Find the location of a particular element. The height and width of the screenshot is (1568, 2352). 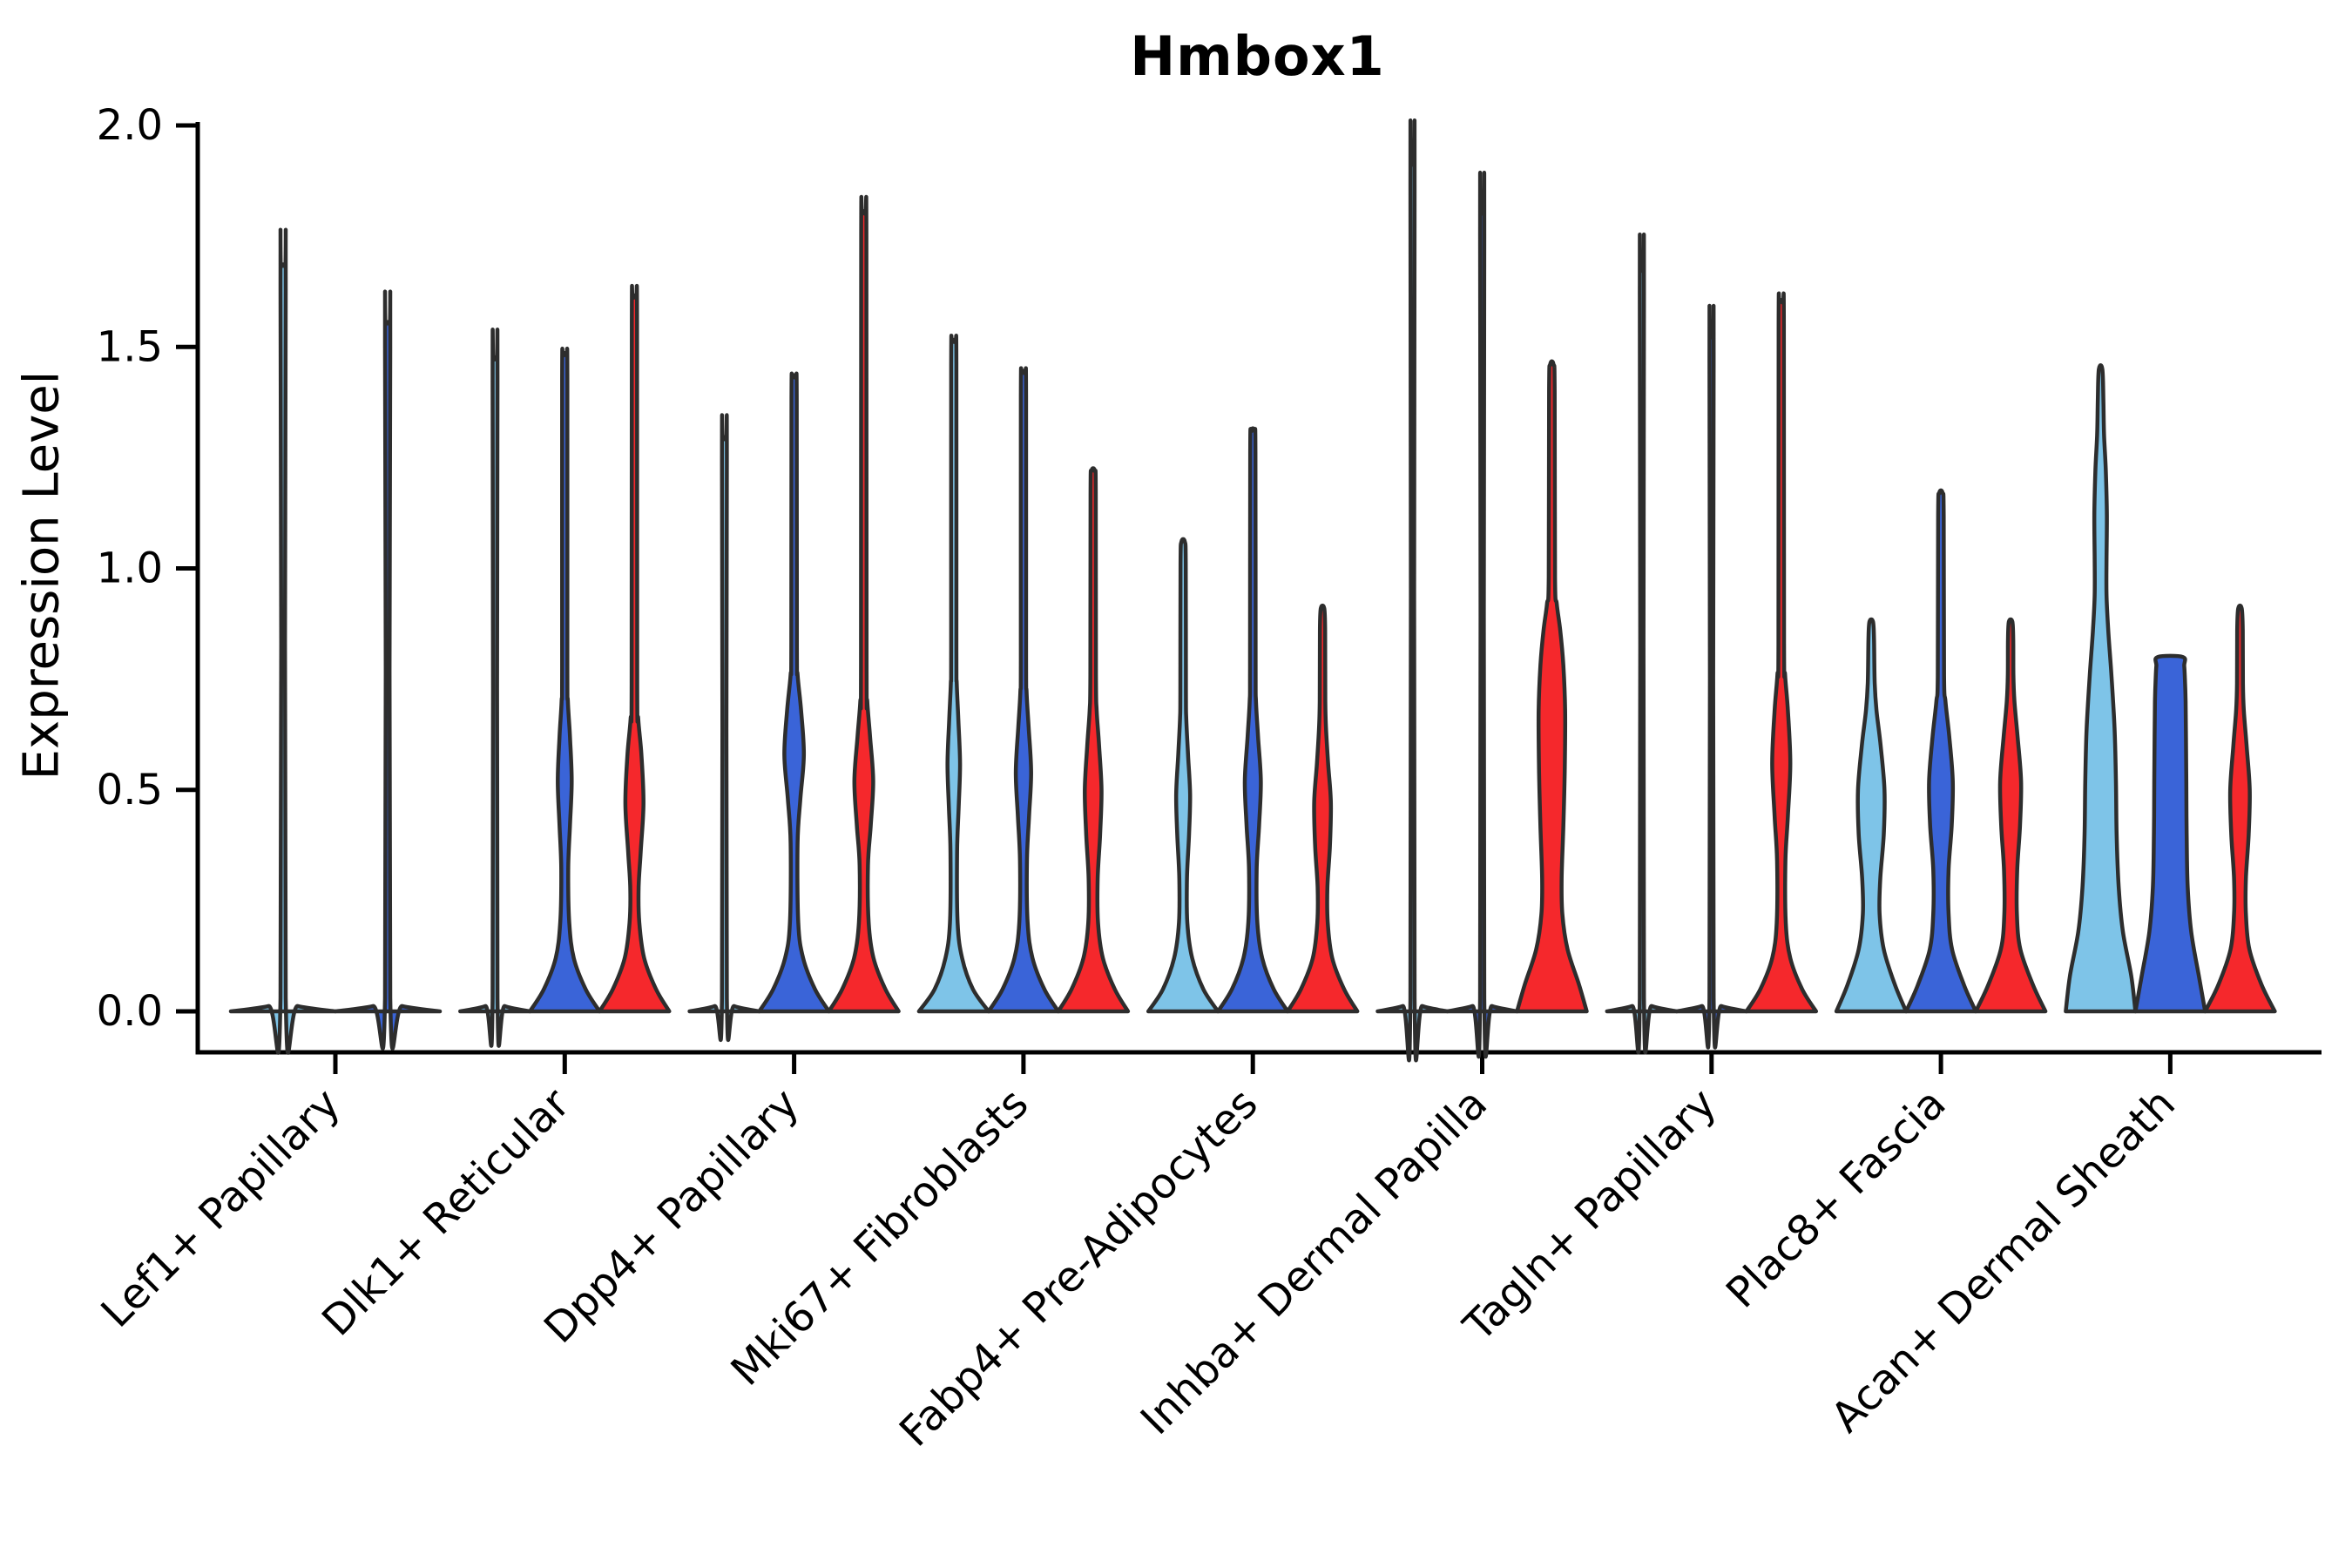

violin-mki67-fibroblasts-royalblue is located at coordinates (1024, 690).